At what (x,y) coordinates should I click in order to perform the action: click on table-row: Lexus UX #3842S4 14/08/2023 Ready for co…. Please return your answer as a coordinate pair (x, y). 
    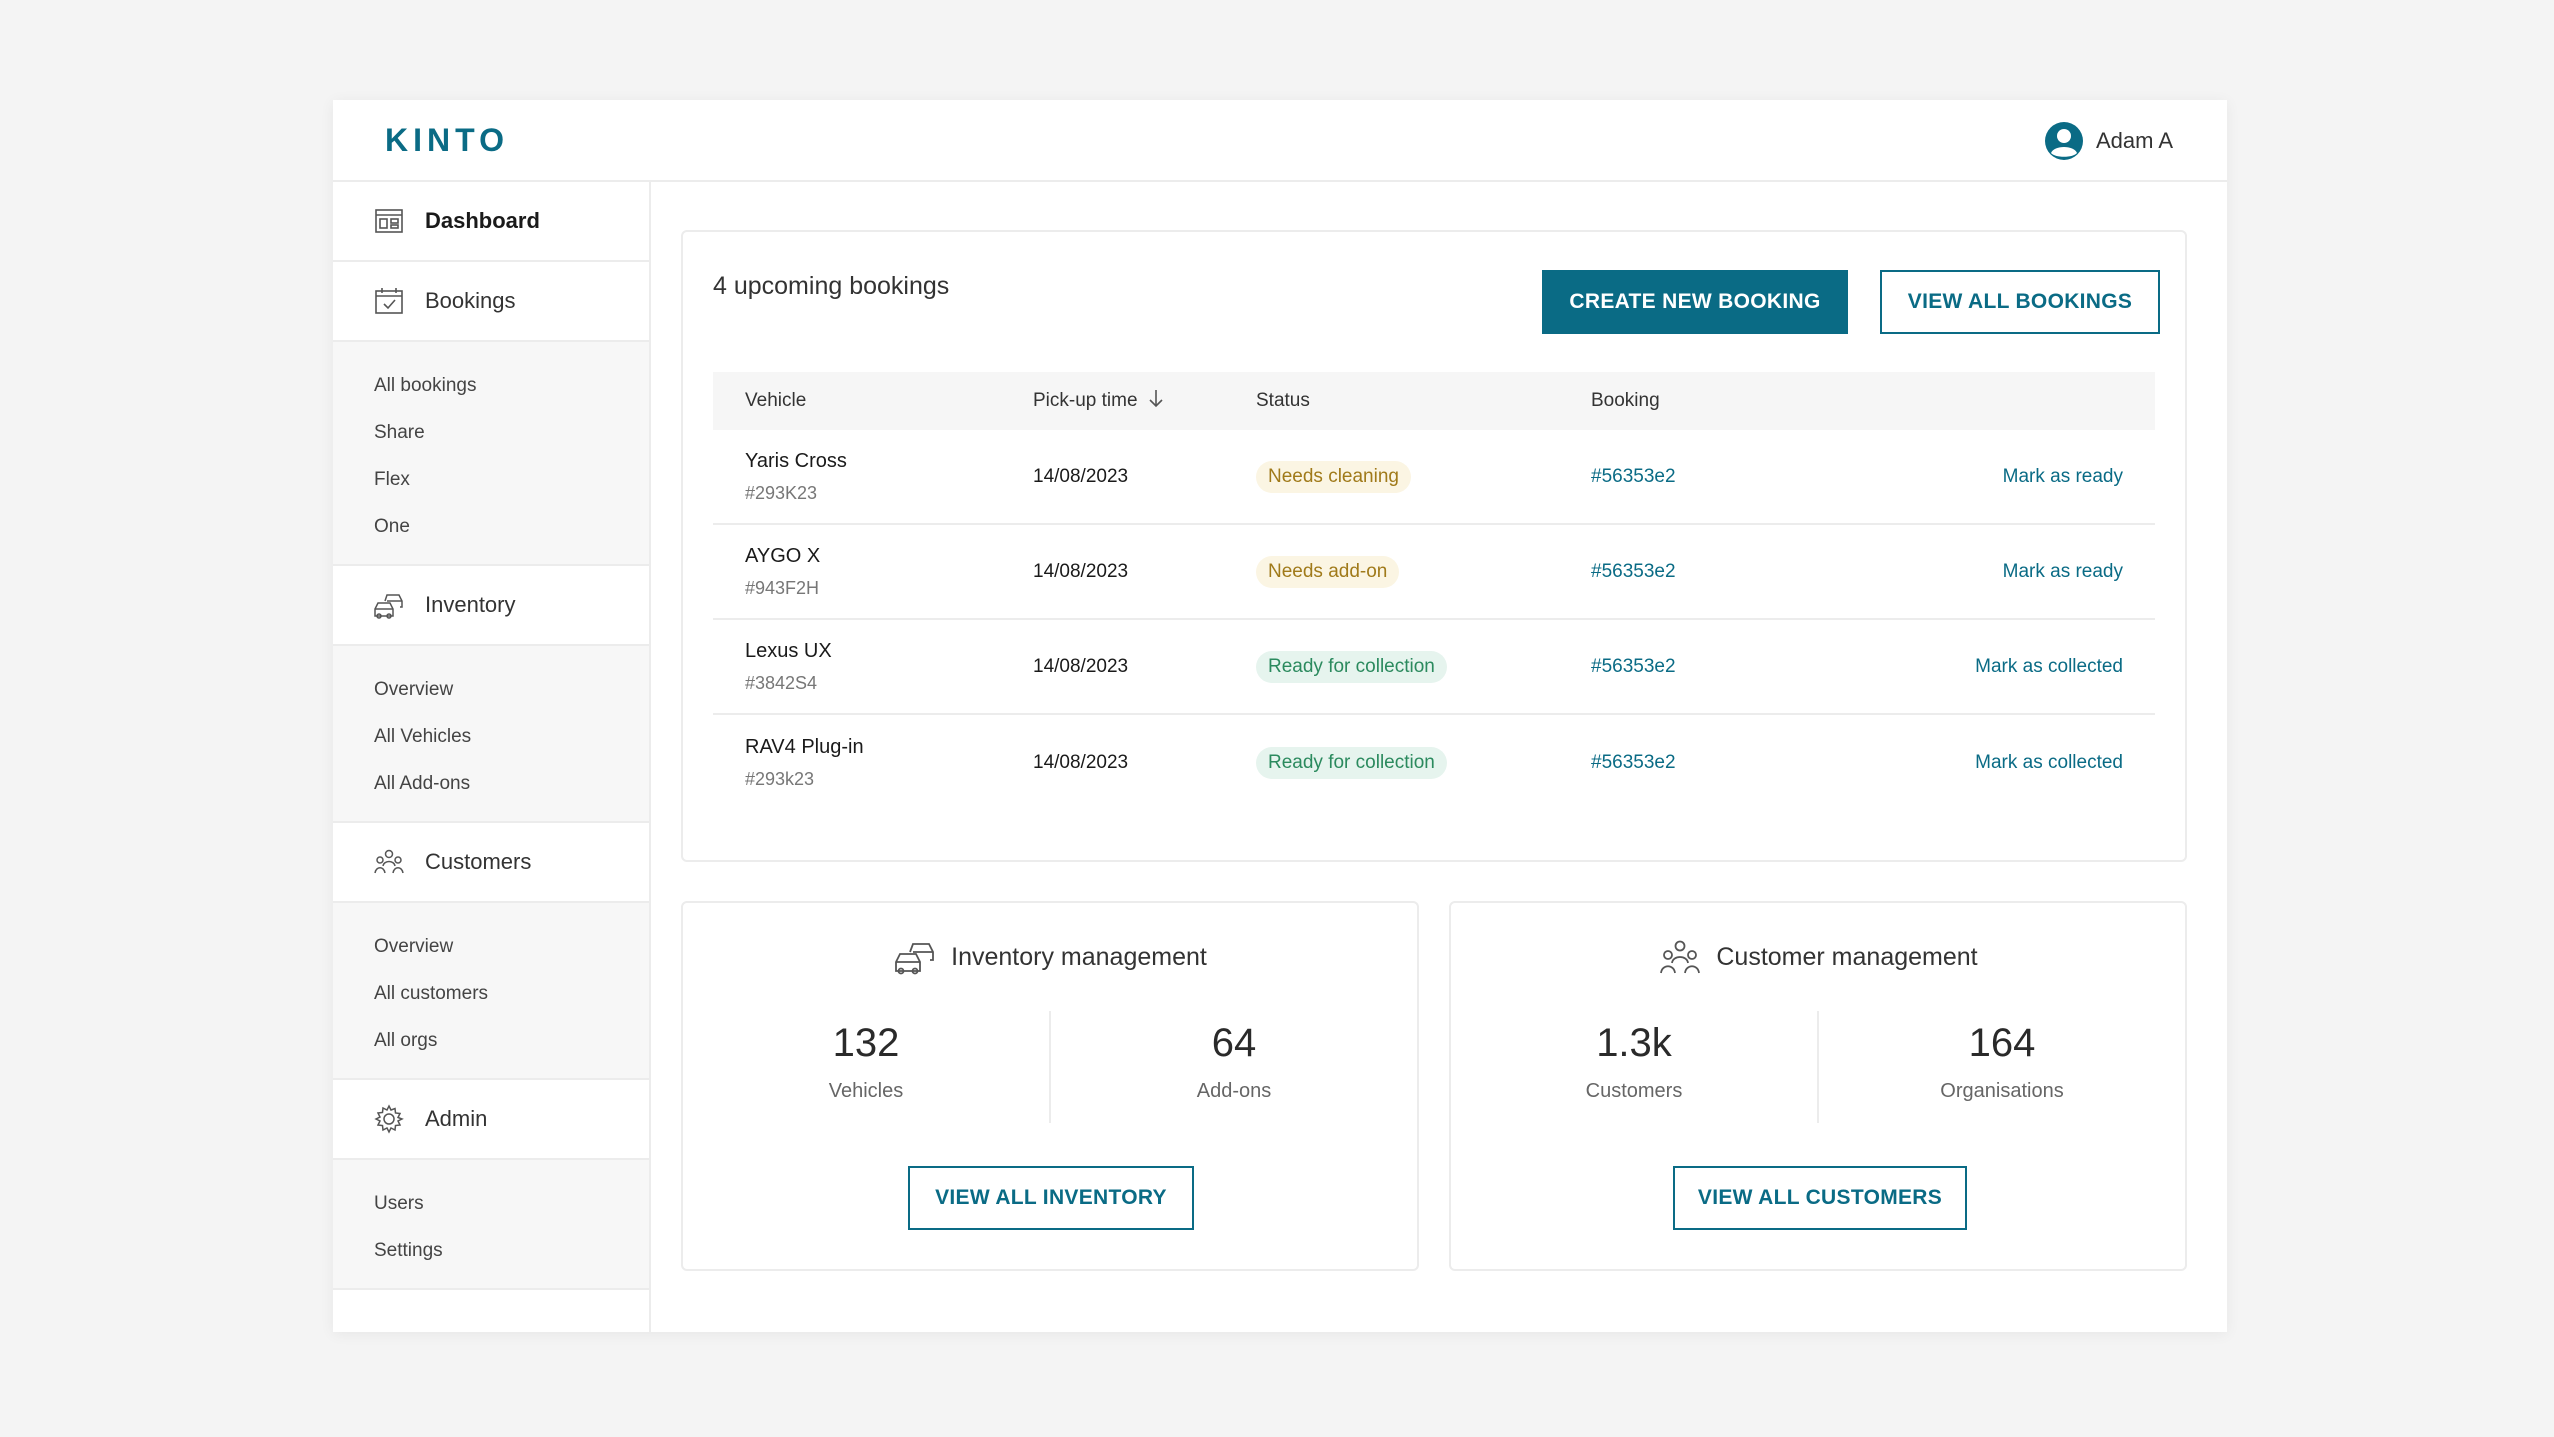
    Looking at the image, I should click on (1434, 667).